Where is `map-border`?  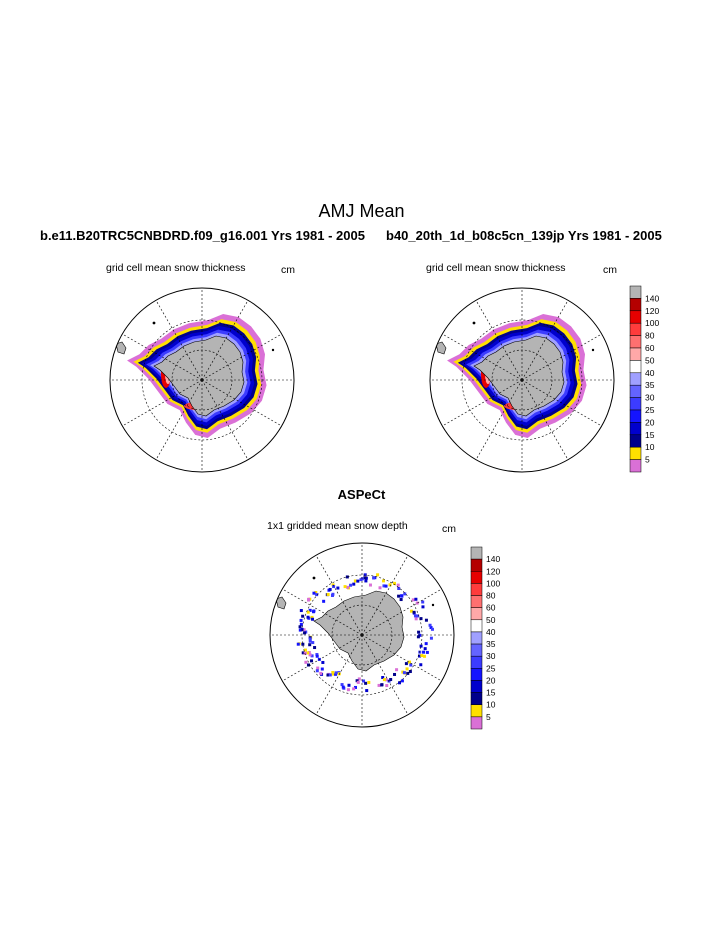
map-border is located at coordinates (202, 380).